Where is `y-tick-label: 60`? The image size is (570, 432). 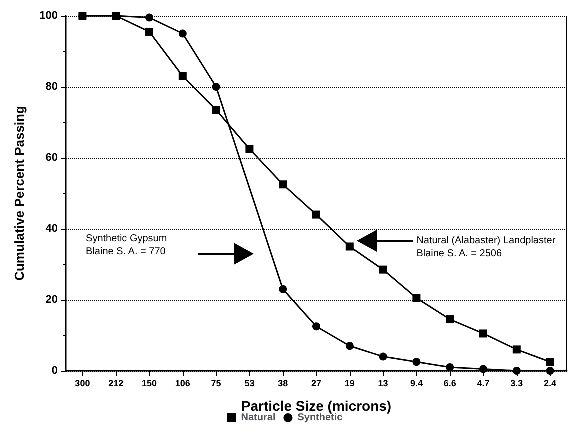 y-tick-label: 60 is located at coordinates (52, 158).